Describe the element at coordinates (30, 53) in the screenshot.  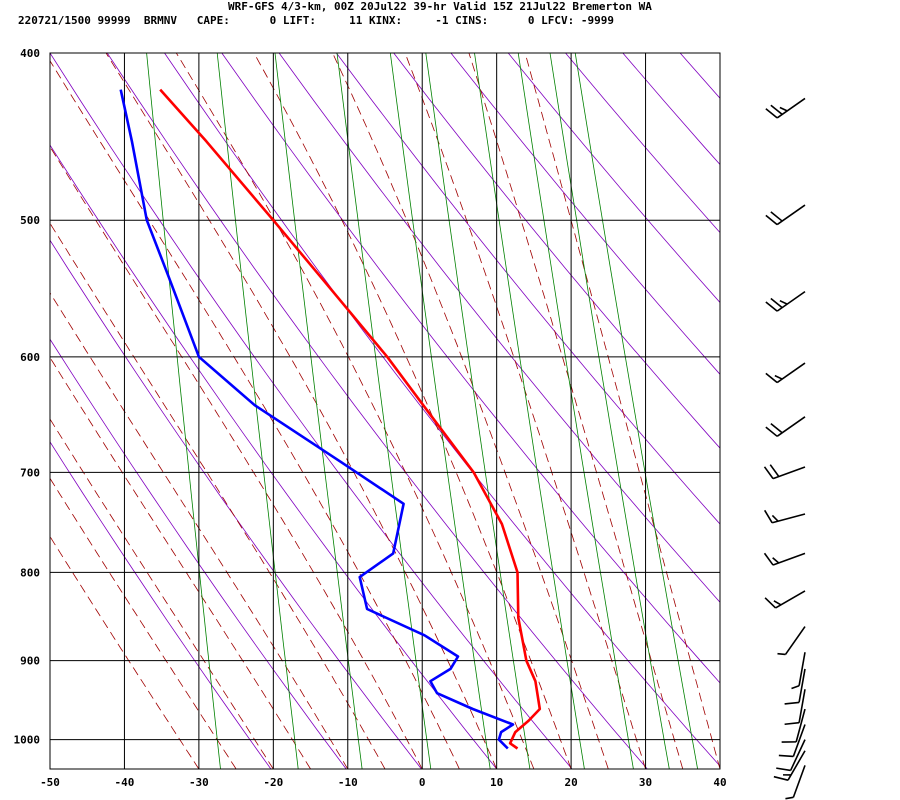
I see `y-tick-label: 400` at that location.